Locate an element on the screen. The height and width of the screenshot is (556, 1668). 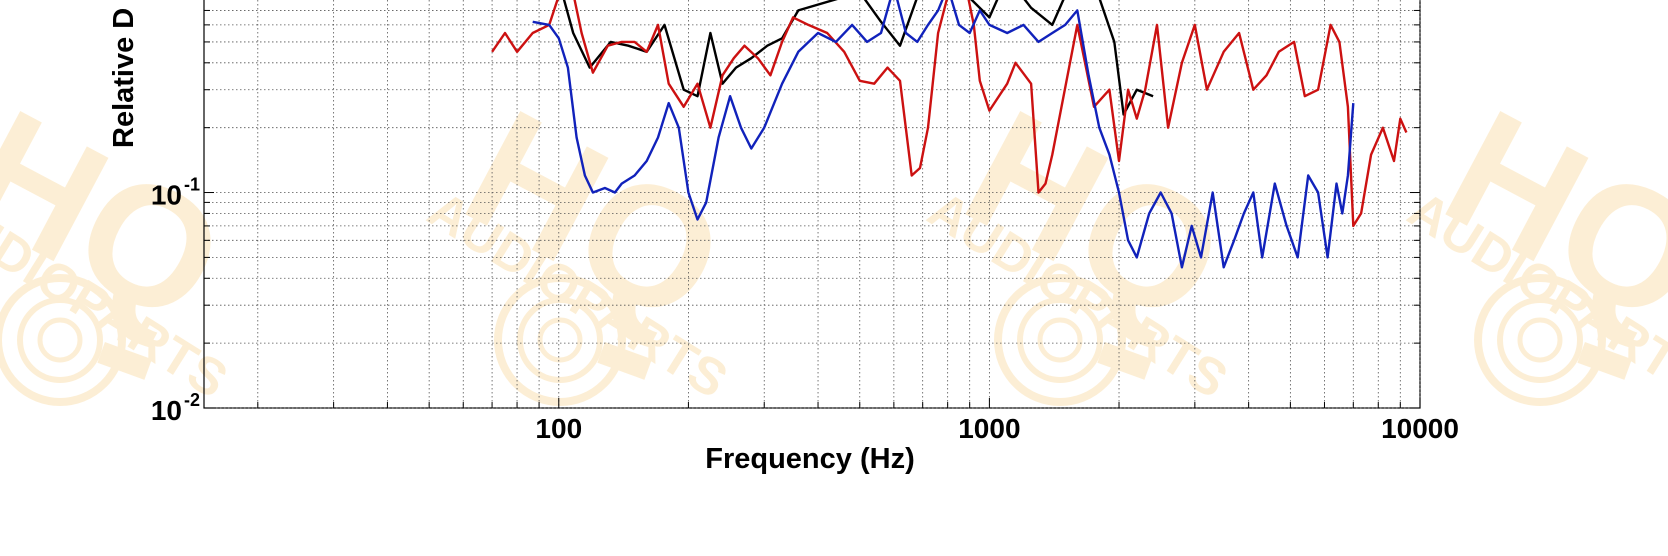
x-tick-label: 10000 is located at coordinates (1420, 428).